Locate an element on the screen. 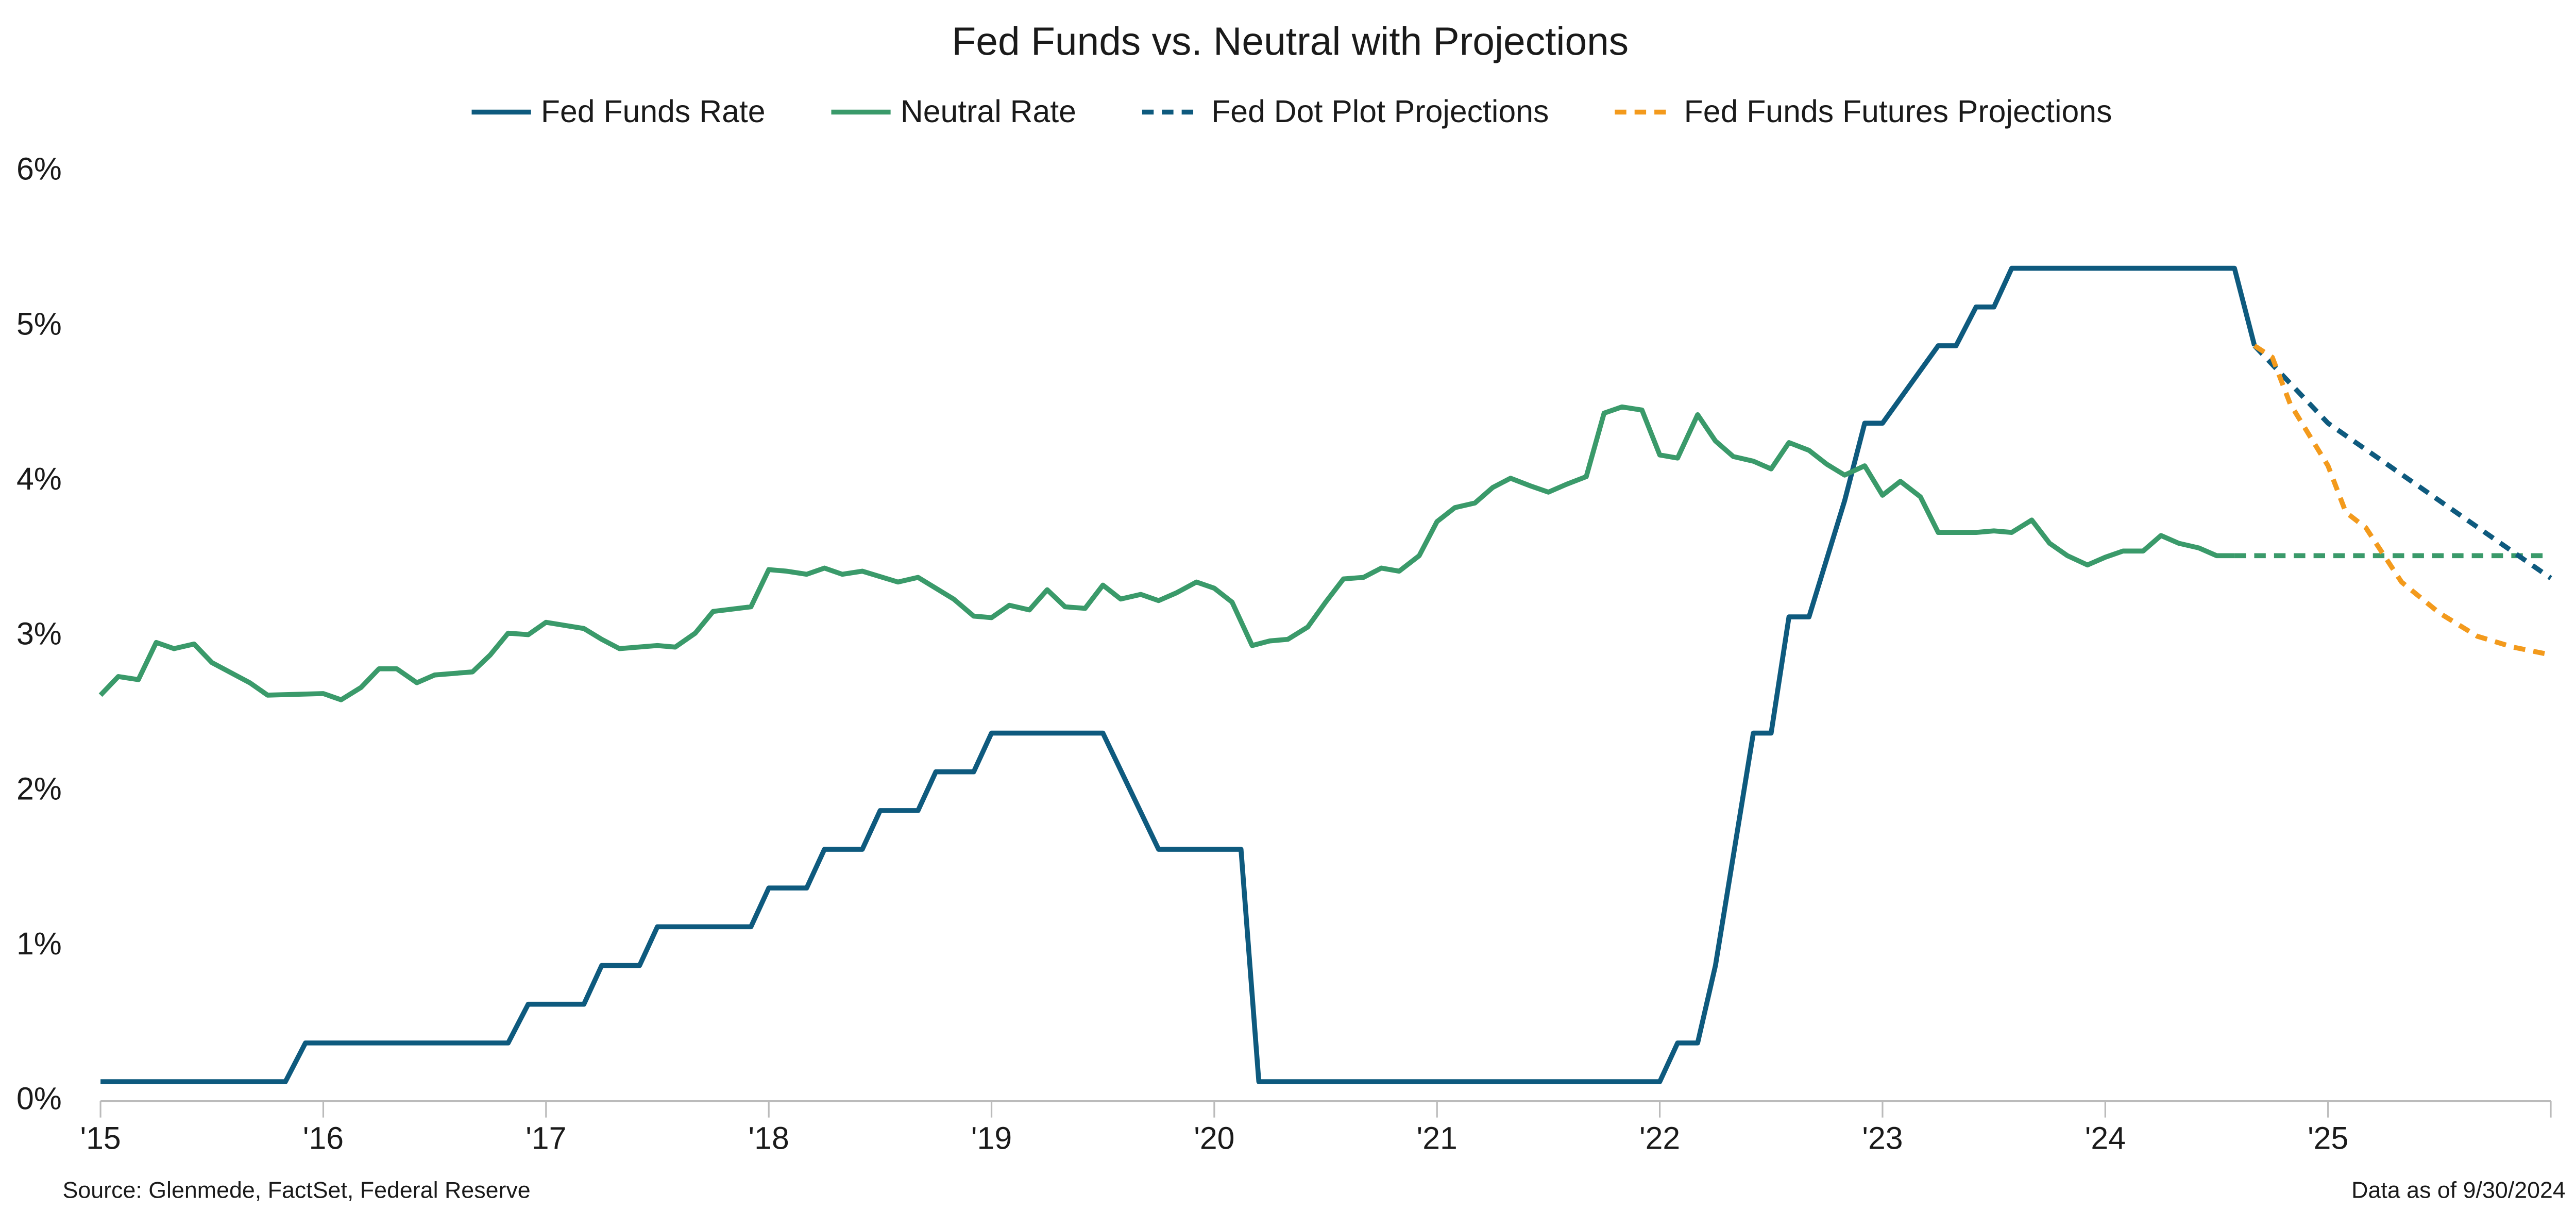  legend-item: Fed Dot Plot Projections is located at coordinates (1345, 111).